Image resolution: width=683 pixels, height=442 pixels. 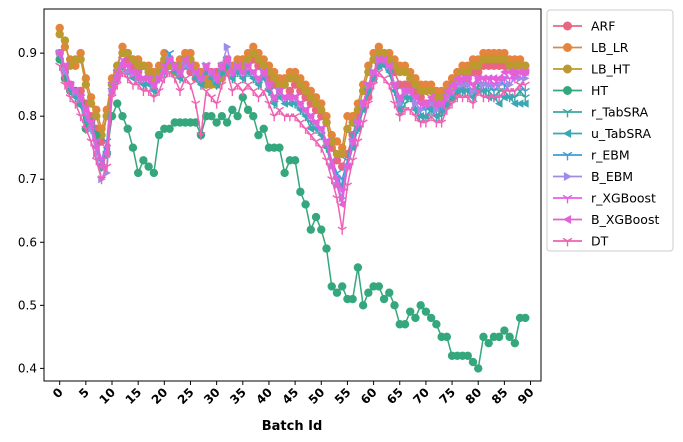 What do you see at coordinates (238, 396) in the screenshot?
I see `x-tick-label: 35` at bounding box center [238, 396].